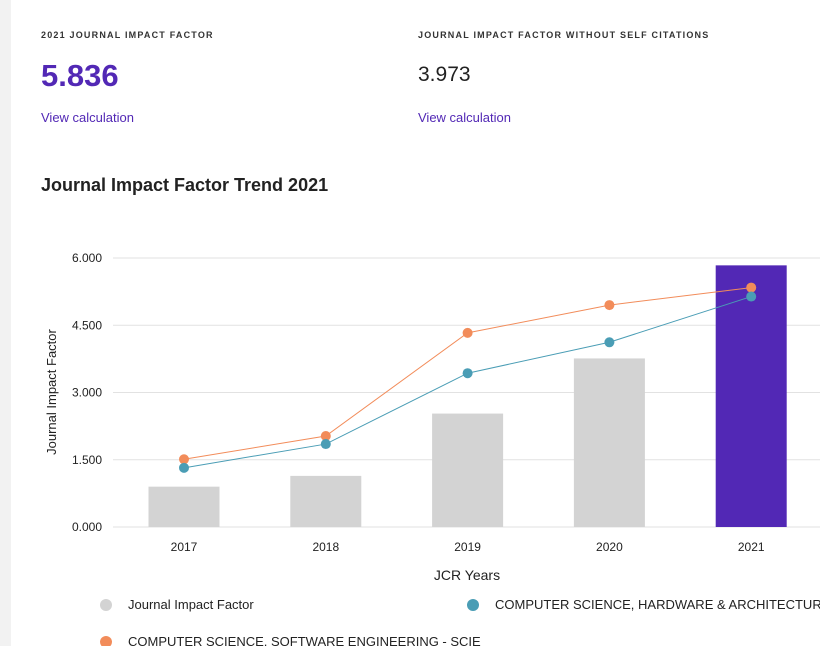  What do you see at coordinates (325, 435) in the screenshot?
I see `series-point-2-2018` at bounding box center [325, 435].